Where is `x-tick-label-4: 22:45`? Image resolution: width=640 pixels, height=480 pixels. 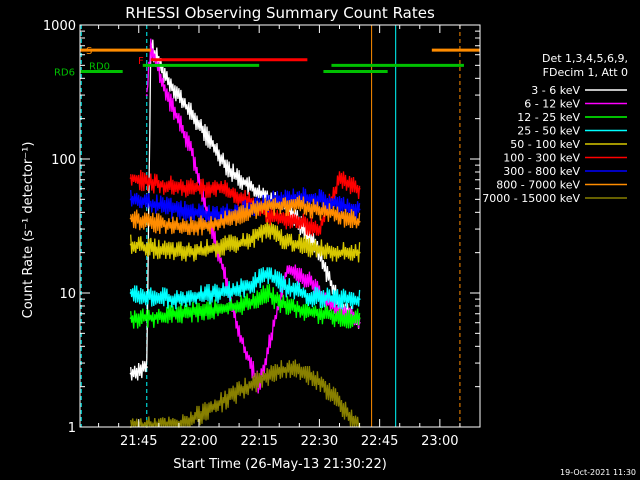
x-tick-label-4: 22:45 is located at coordinates (379, 441).